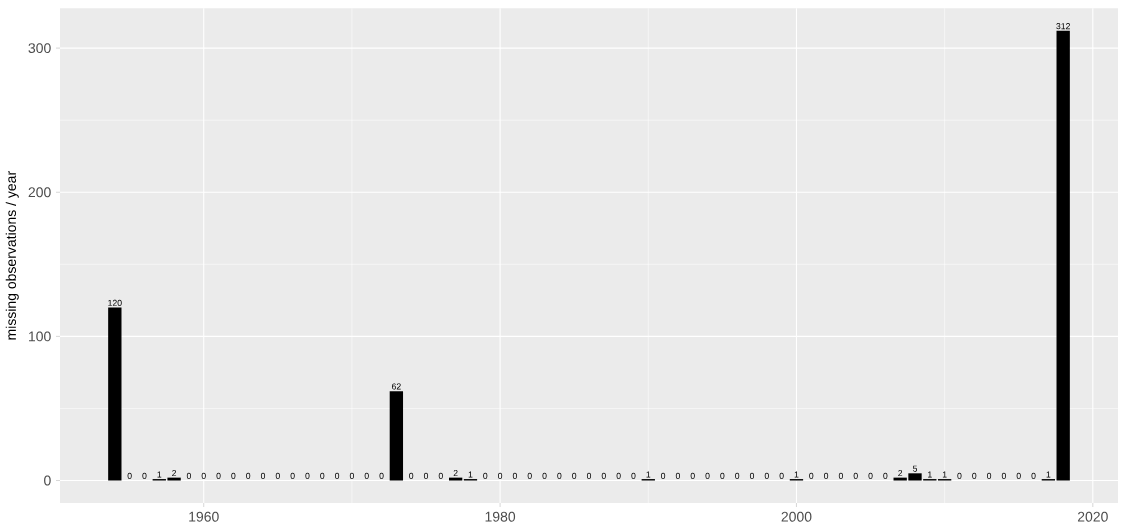 Image resolution: width=1125 pixels, height=525 pixels. Describe the element at coordinates (115, 302) in the screenshot. I see `data-label: 120` at that location.